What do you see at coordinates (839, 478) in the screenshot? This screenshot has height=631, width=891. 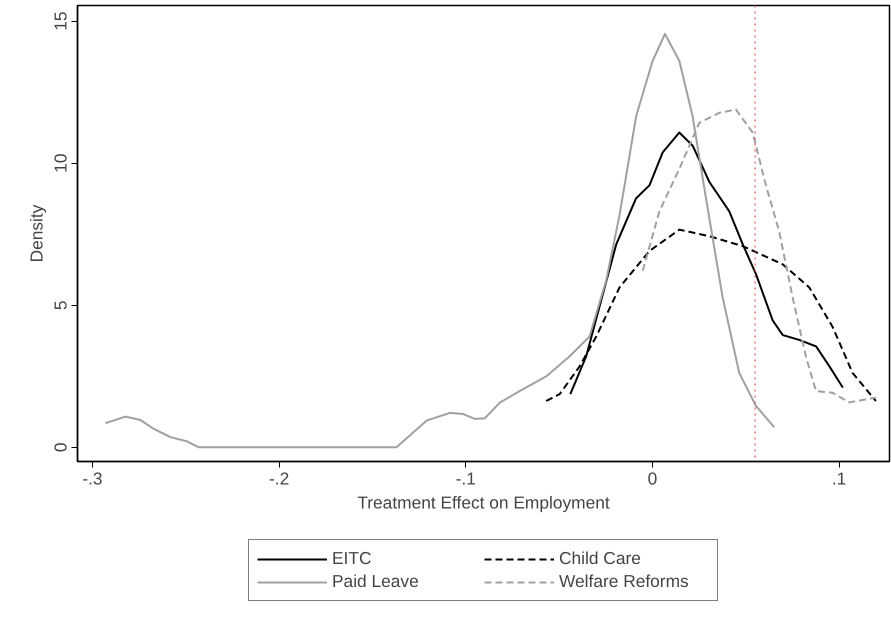 I see `x-tick-label: .1` at bounding box center [839, 478].